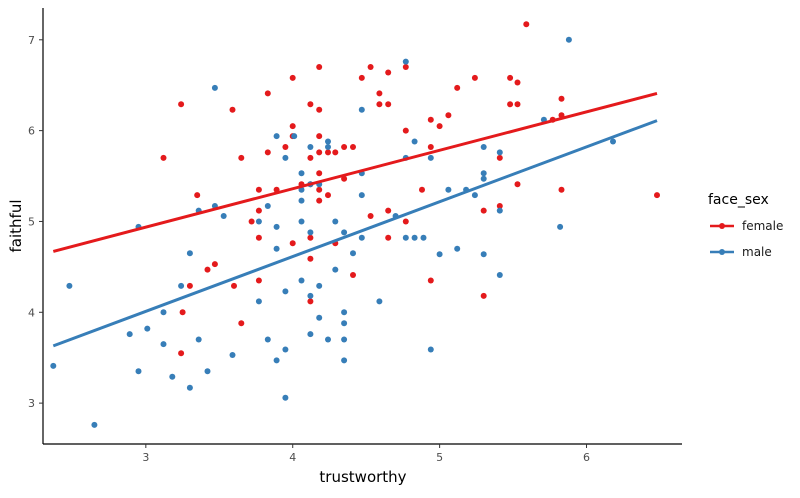 The width and height of the screenshot is (800, 498). Describe the element at coordinates (31, 312) in the screenshot. I see `y-tick-label: 4` at that location.